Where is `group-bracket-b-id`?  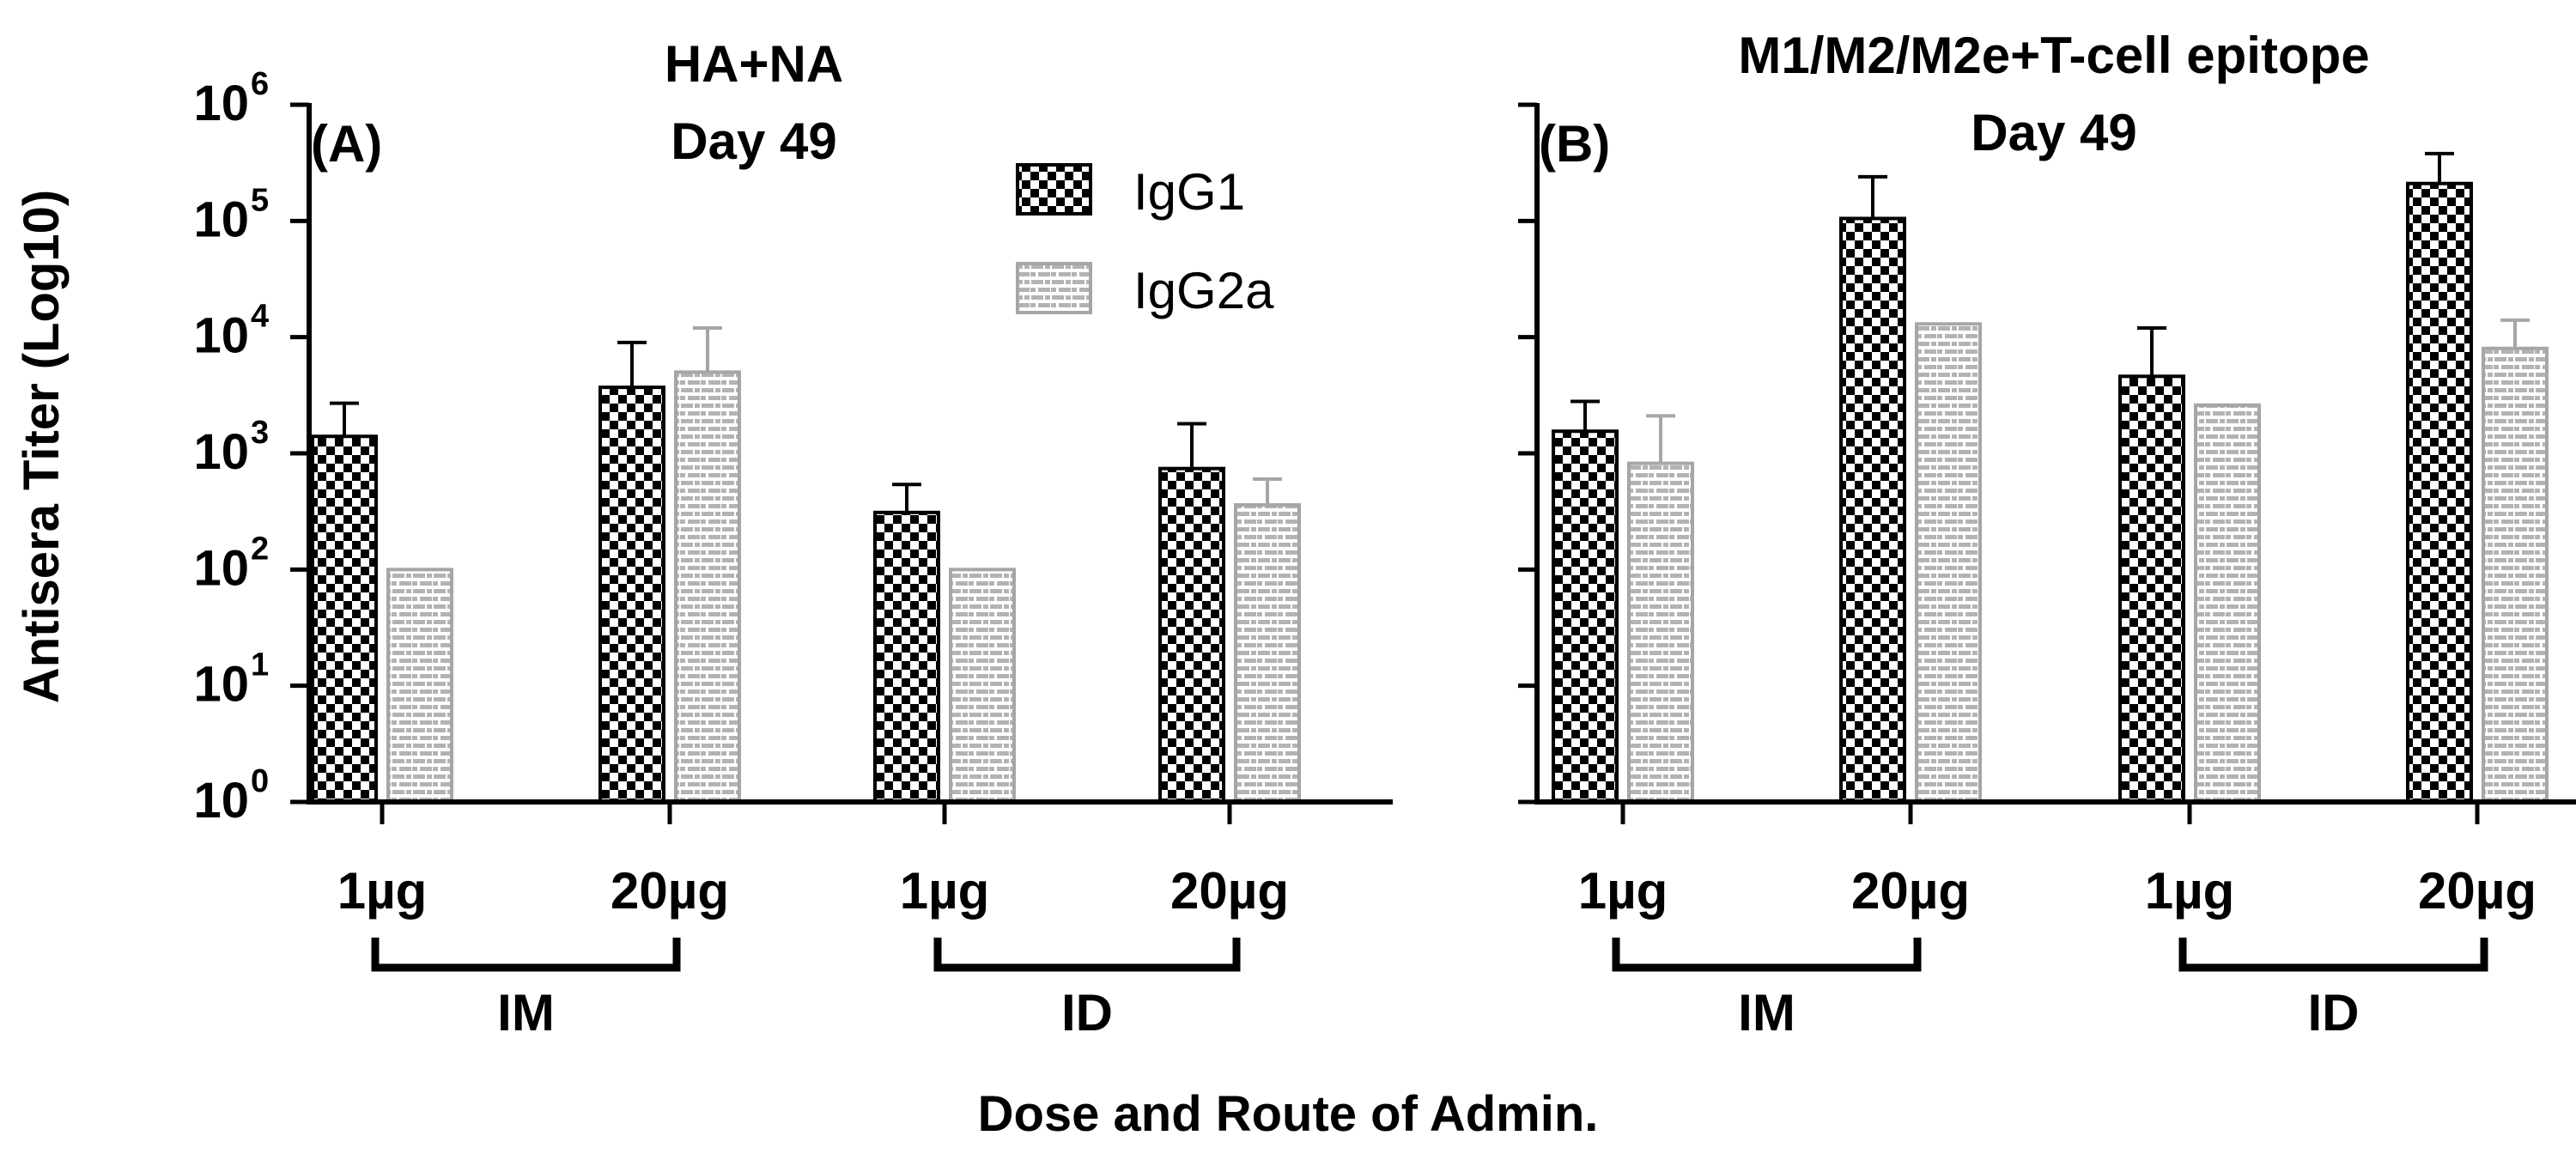 group-bracket-b-id is located at coordinates (2333, 955).